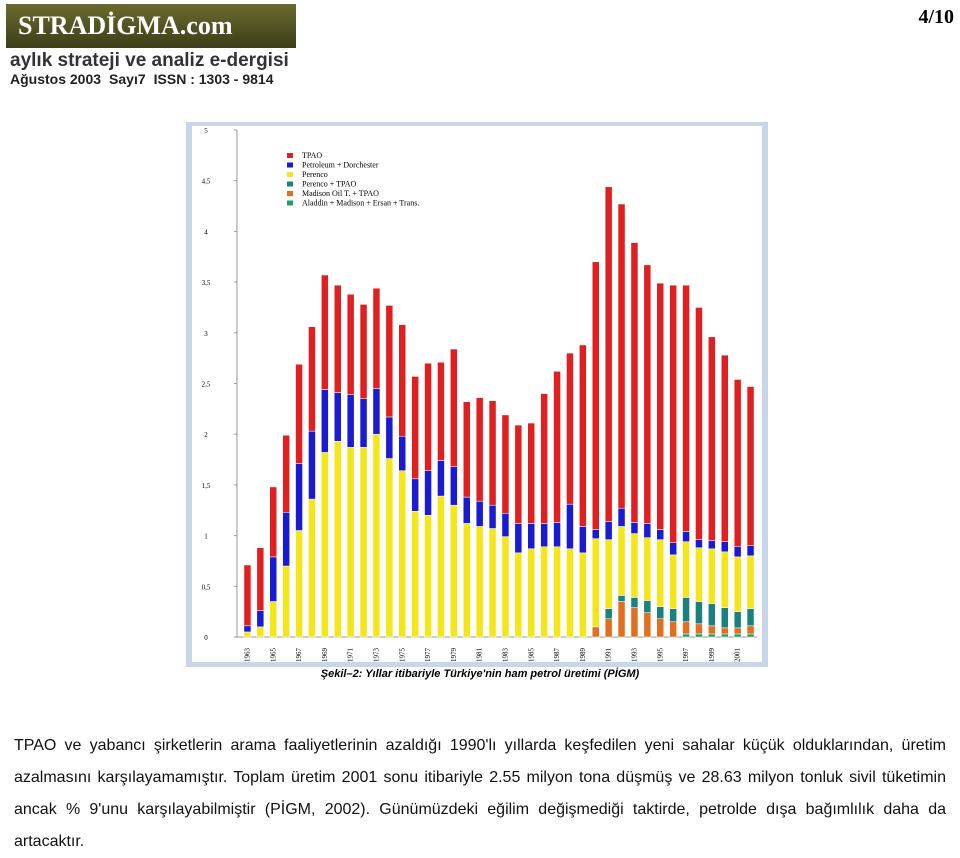 The image size is (960, 858). Describe the element at coordinates (206, 385) in the screenshot. I see `y-tick-label: 2,5` at that location.